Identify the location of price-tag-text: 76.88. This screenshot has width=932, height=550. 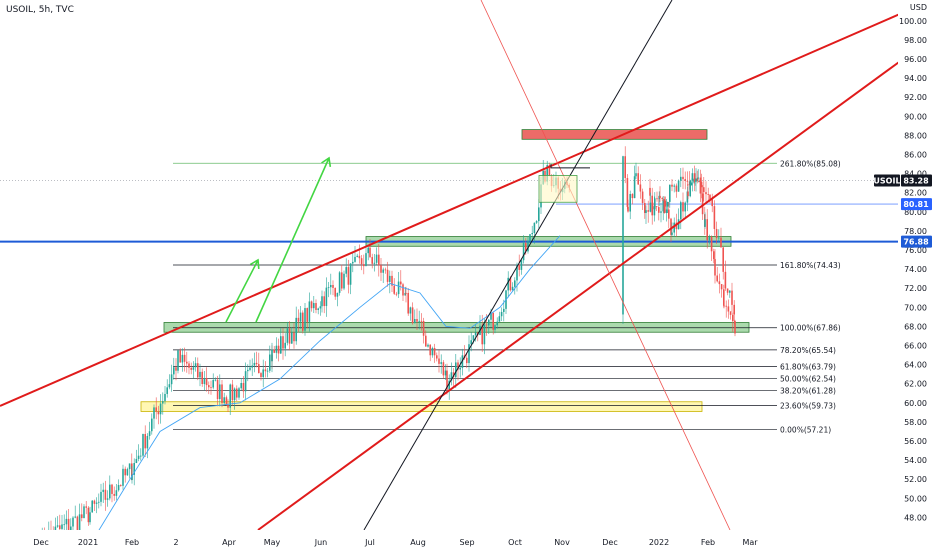
(916, 242).